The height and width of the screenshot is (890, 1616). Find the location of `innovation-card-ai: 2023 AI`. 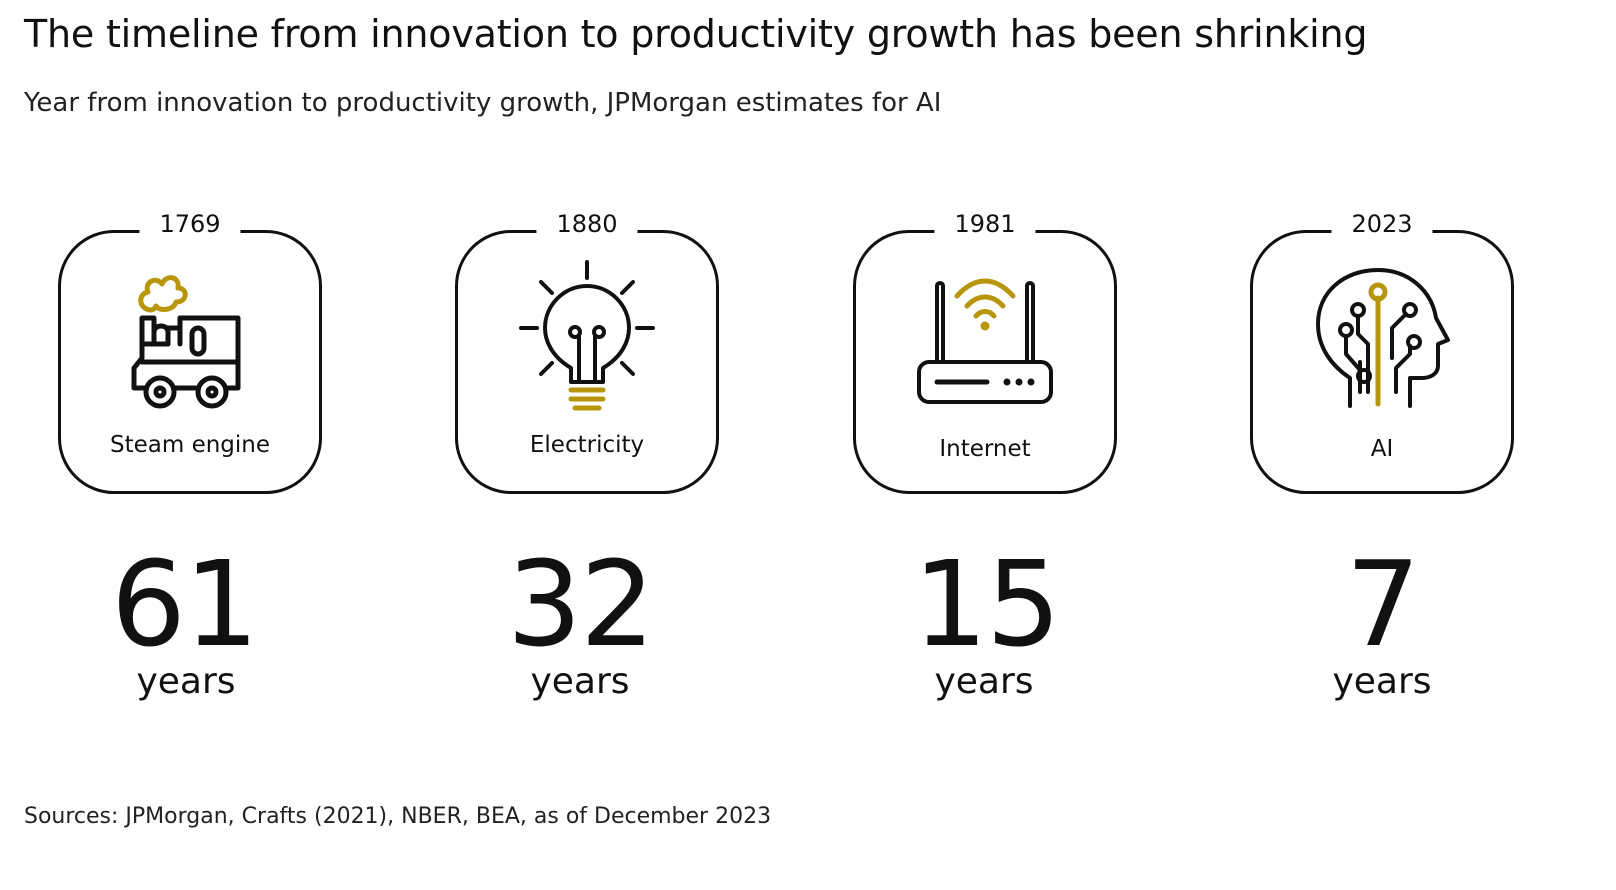

innovation-card-ai: 2023 AI is located at coordinates (1382, 351).